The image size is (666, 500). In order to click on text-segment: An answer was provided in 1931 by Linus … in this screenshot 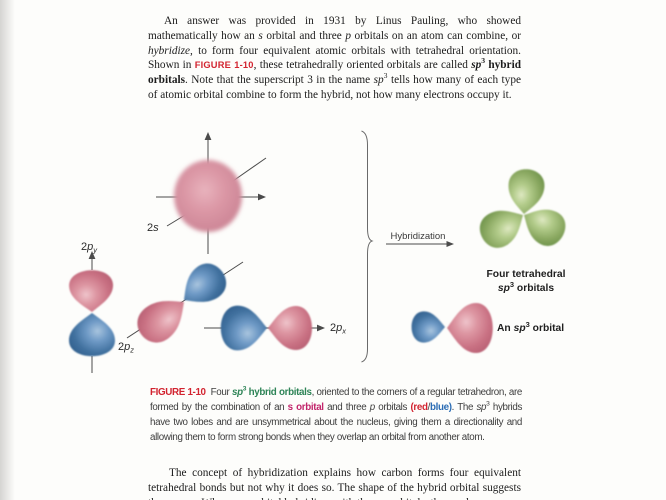, I will do `click(334, 28)`.